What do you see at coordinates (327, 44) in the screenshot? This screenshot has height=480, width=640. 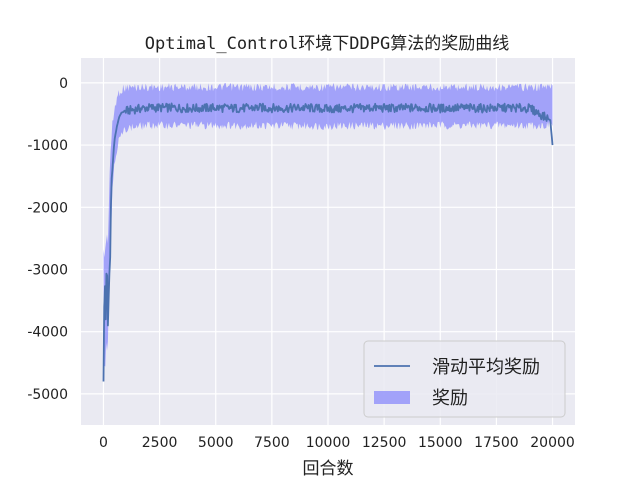 I see `chart-title: Optimal_Control环境下DDPG算法的奖励曲线` at bounding box center [327, 44].